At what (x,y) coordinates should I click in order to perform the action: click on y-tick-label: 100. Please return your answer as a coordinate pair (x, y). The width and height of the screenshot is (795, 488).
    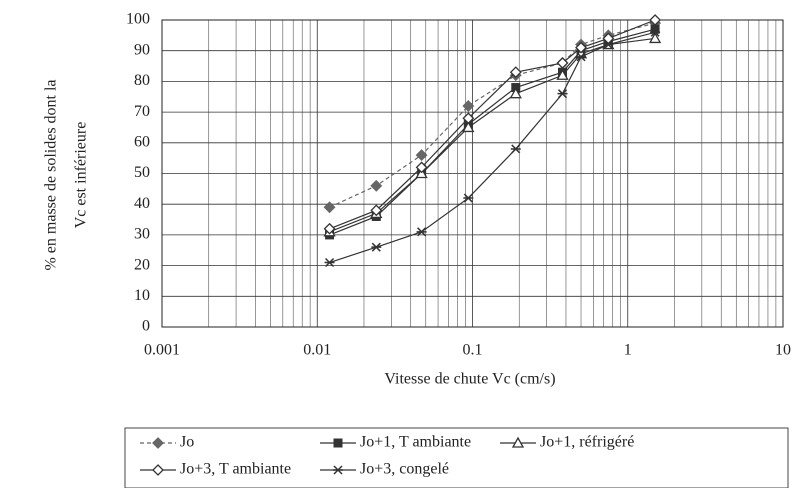
    Looking at the image, I should click on (138, 19).